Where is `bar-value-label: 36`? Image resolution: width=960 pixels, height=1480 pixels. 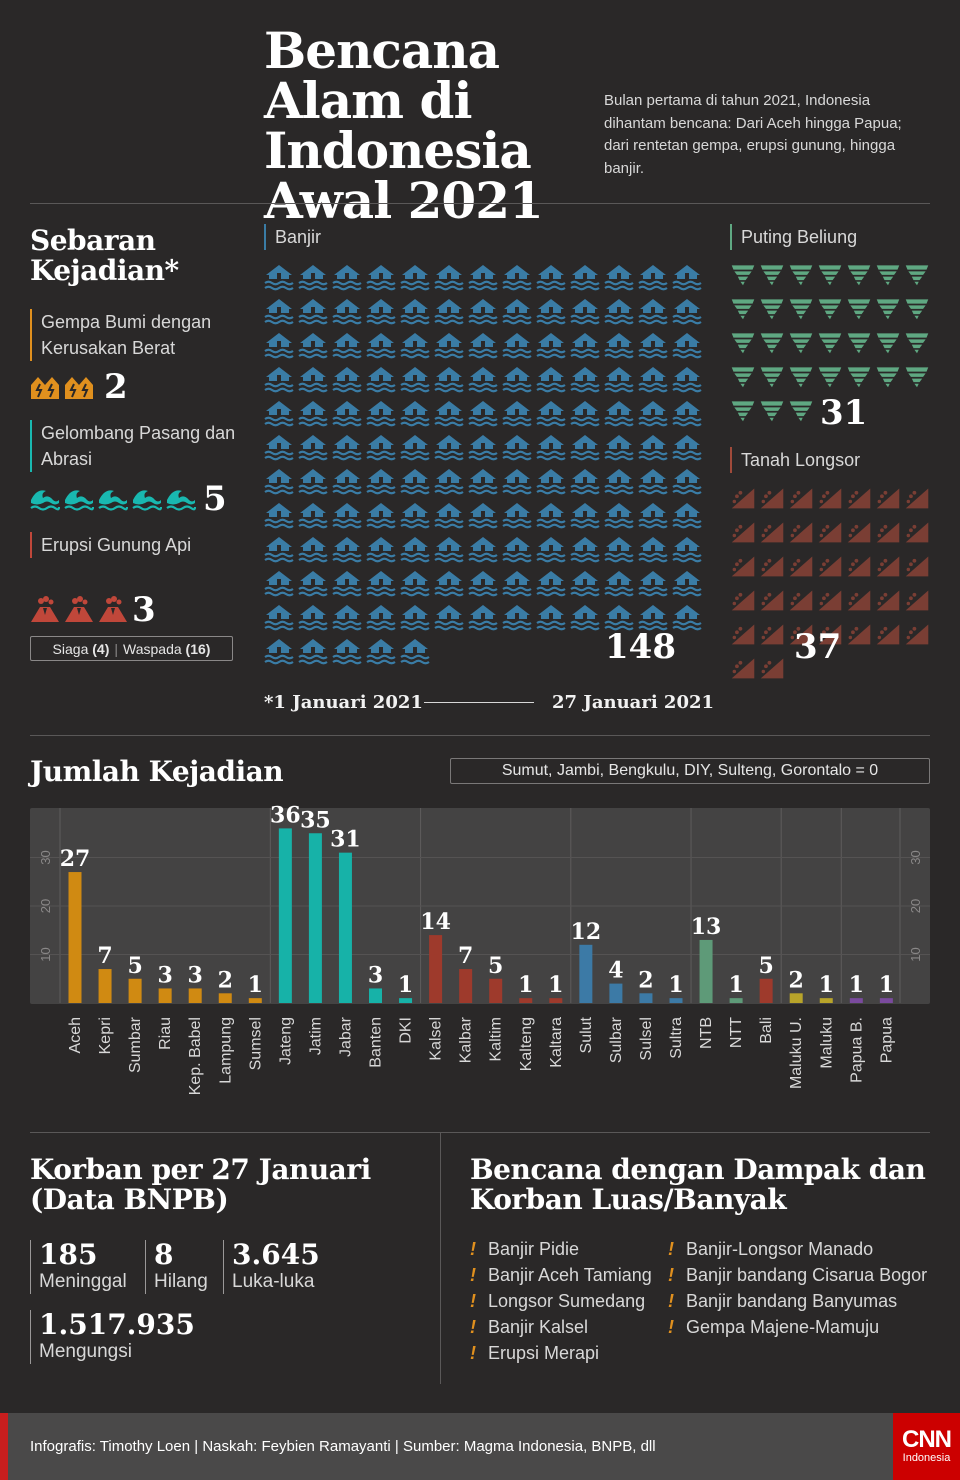 bar-value-label: 36 is located at coordinates (285, 815).